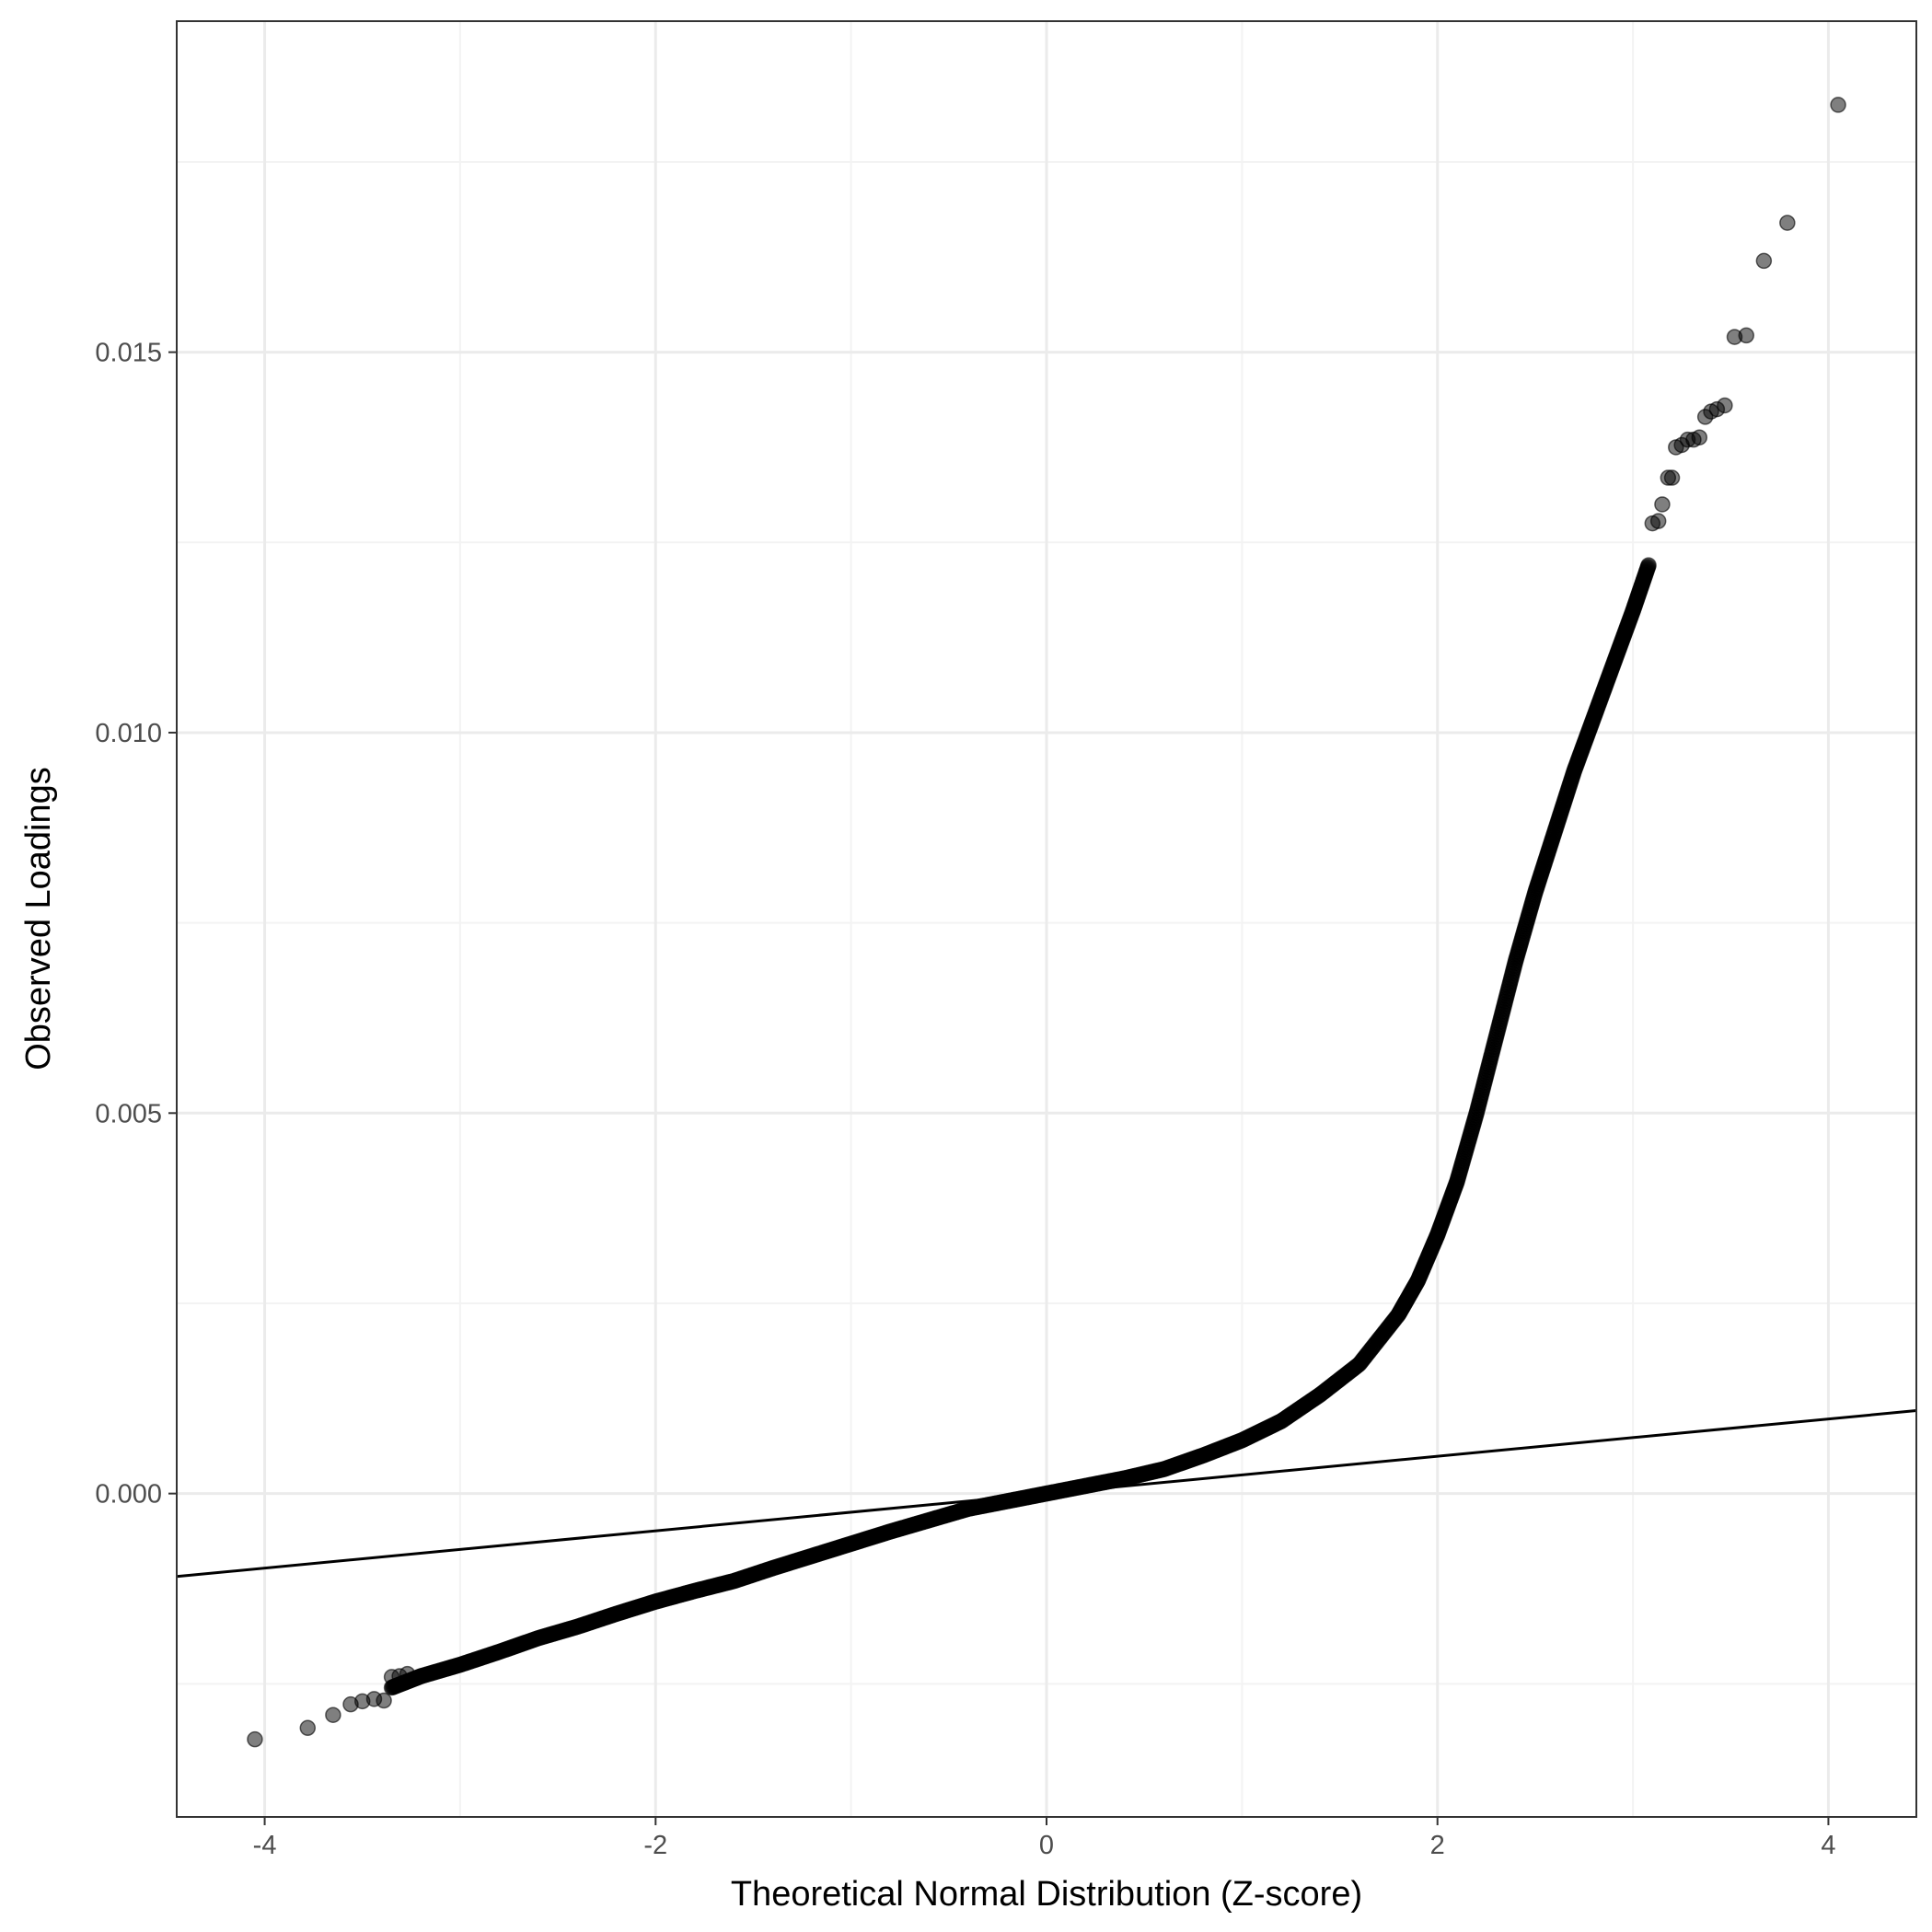 Image resolution: width=1932 pixels, height=1932 pixels. I want to click on x-tick-label: 4, so click(1828, 1846).